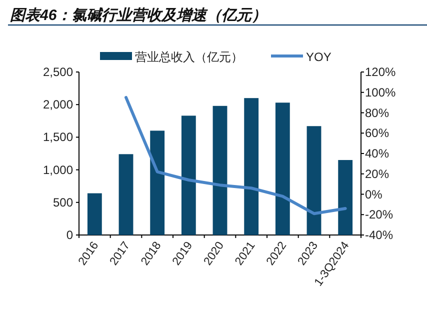 Image resolution: width=427 pixels, height=323 pixels. What do you see at coordinates (380, 72) in the screenshot?
I see `y2-tick-label: 120%` at bounding box center [380, 72].